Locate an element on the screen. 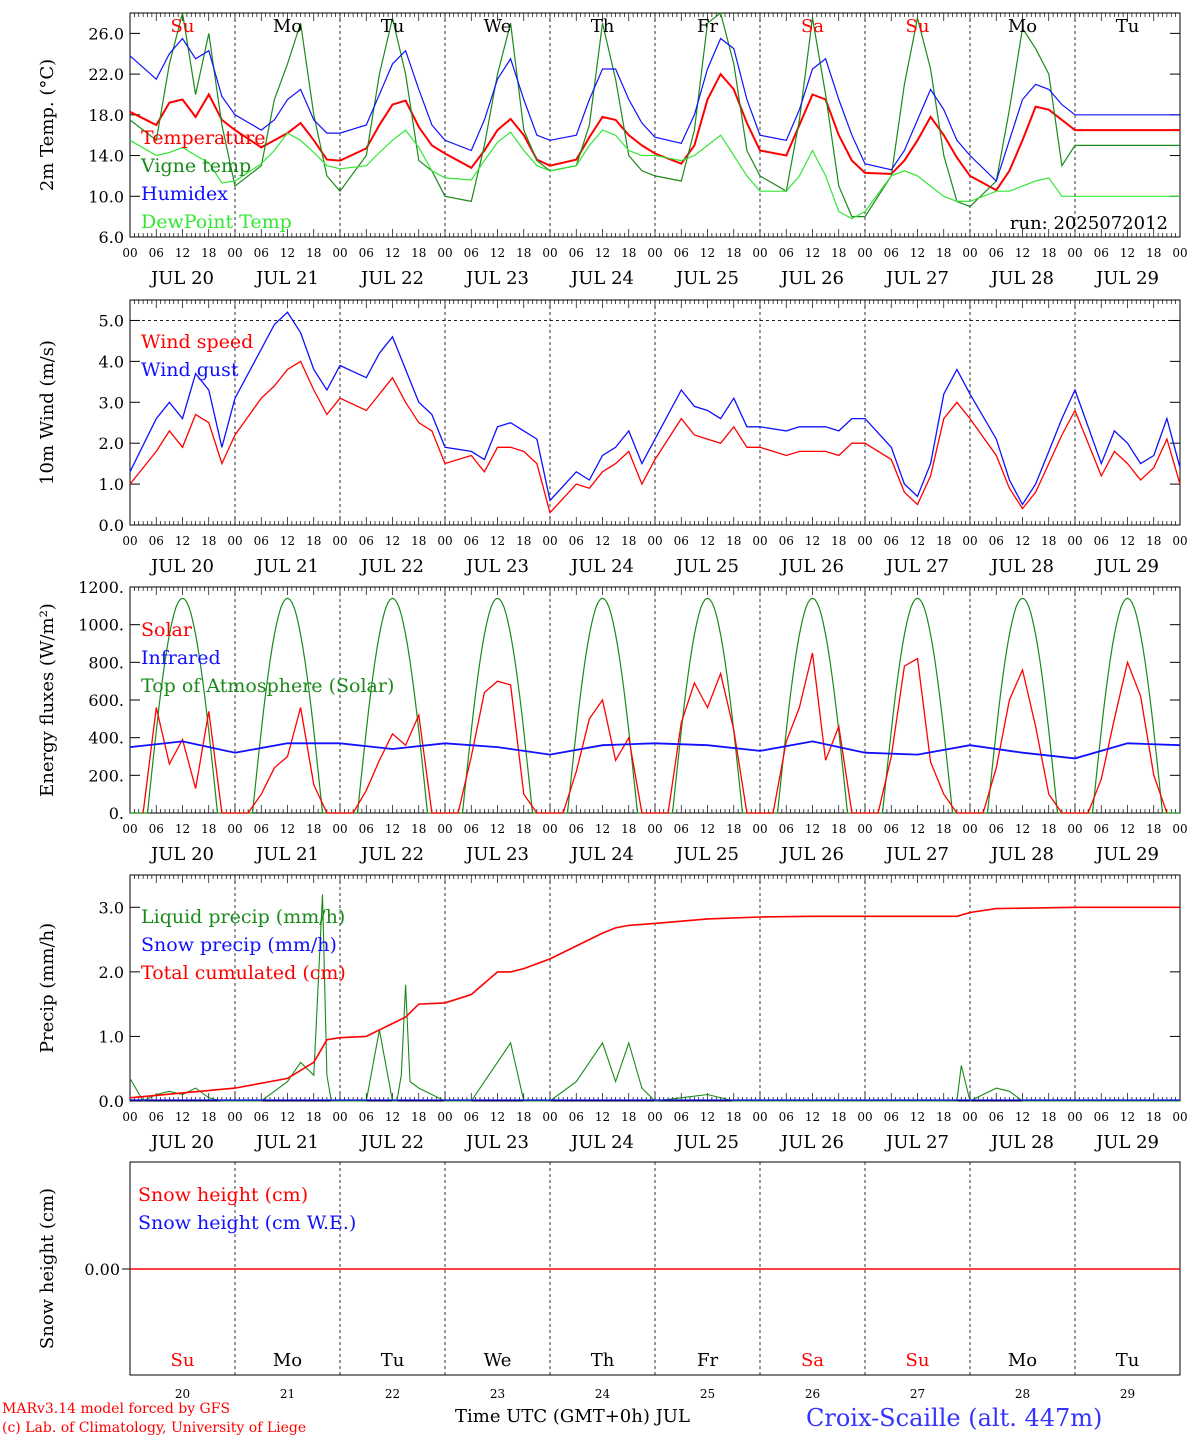  legend-snow-height-cm-w-e-: Snow height (cm W.E.) is located at coordinates (247, 1223).